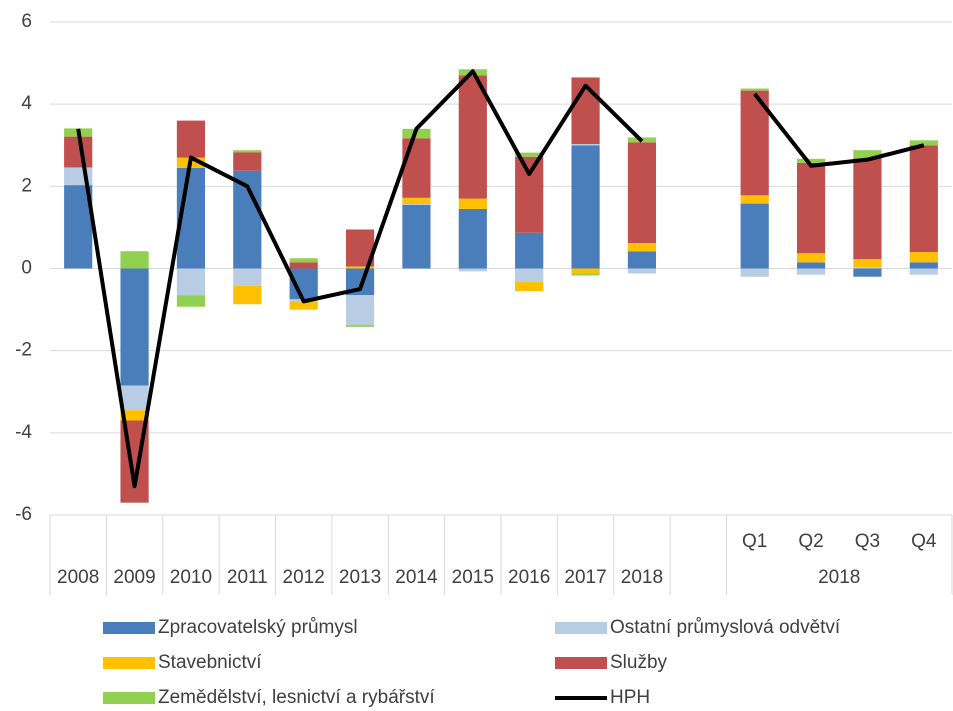 This screenshot has height=711, width=953. What do you see at coordinates (529, 577) in the screenshot?
I see `x-tick-label: 2016` at bounding box center [529, 577].